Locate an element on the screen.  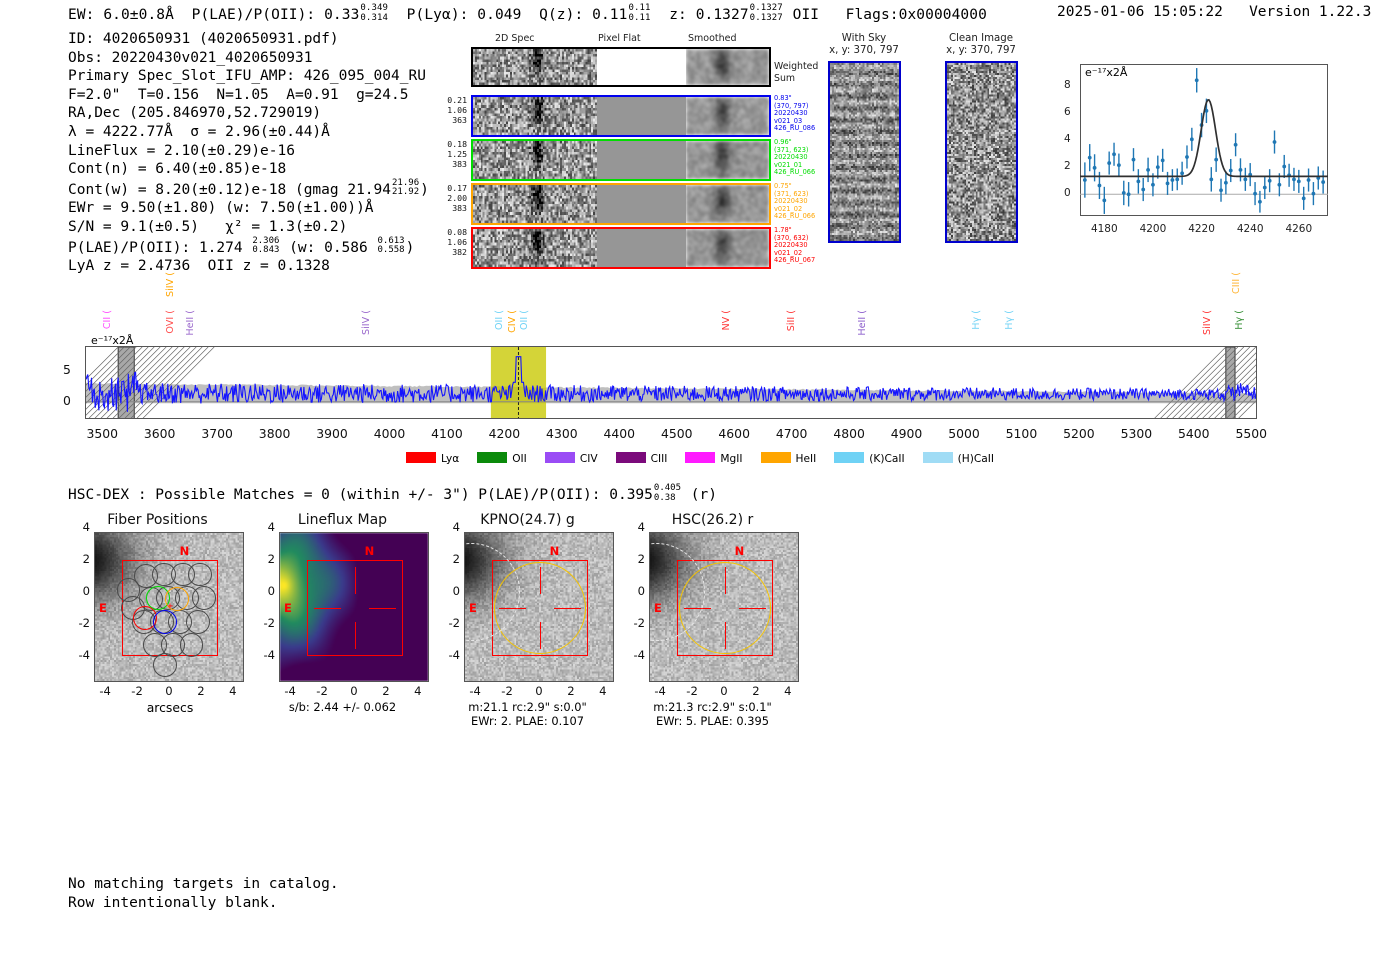
panel-ytick: 0 is located at coordinates (86, 591).